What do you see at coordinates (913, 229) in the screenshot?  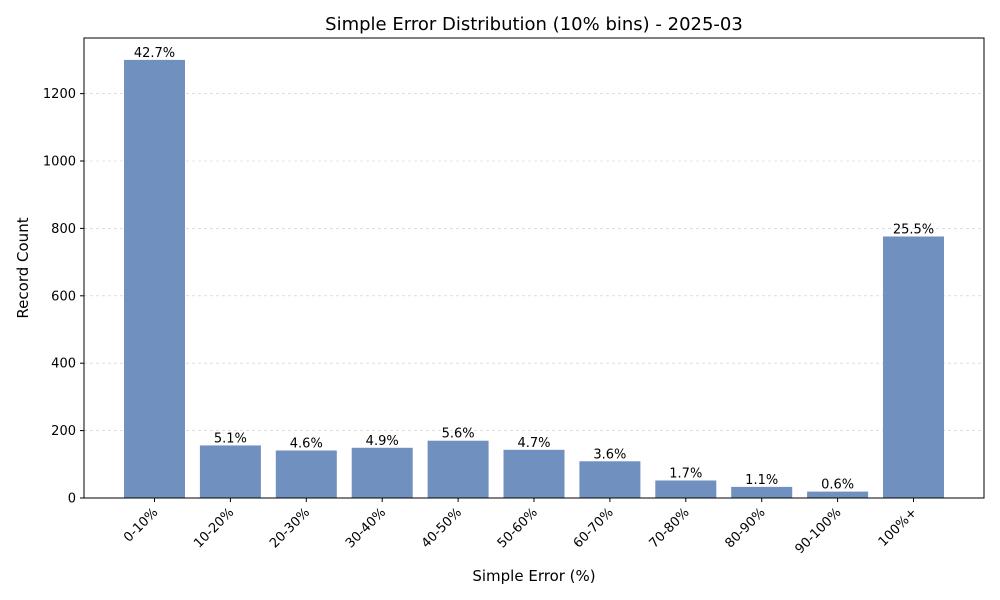 I see `data-label: 25.5%` at bounding box center [913, 229].